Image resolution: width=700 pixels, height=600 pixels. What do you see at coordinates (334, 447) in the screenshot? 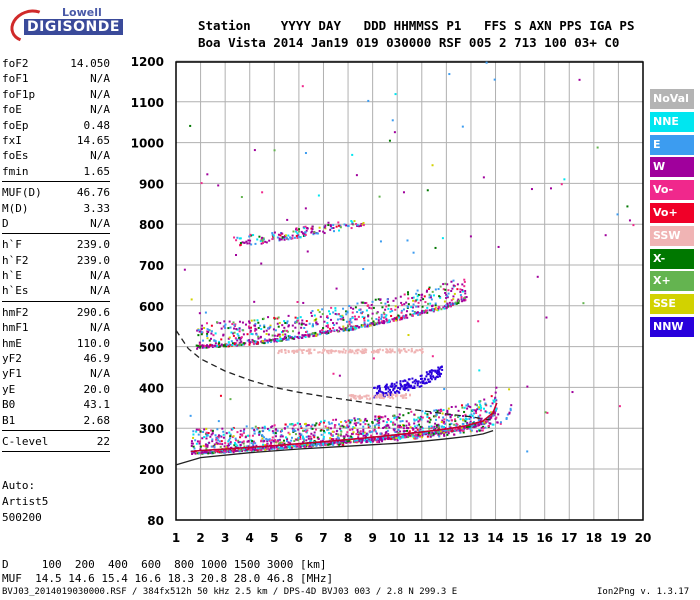
I see `model-profile-line` at bounding box center [334, 447].